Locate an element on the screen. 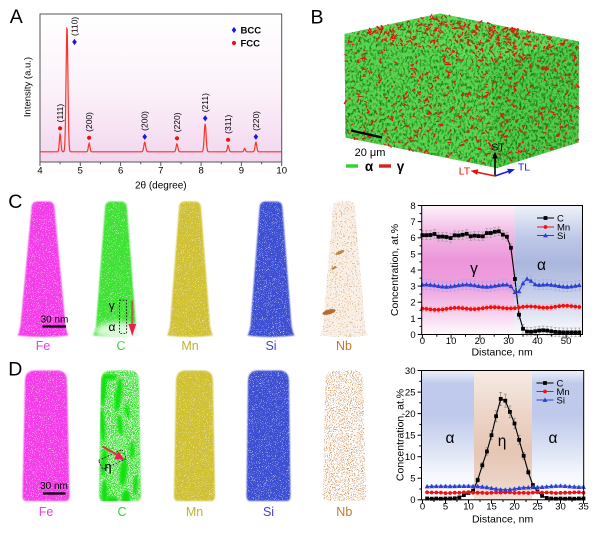 The height and width of the screenshot is (539, 600). svg-text: Intensity (a.u.) is located at coordinates (28, 87).